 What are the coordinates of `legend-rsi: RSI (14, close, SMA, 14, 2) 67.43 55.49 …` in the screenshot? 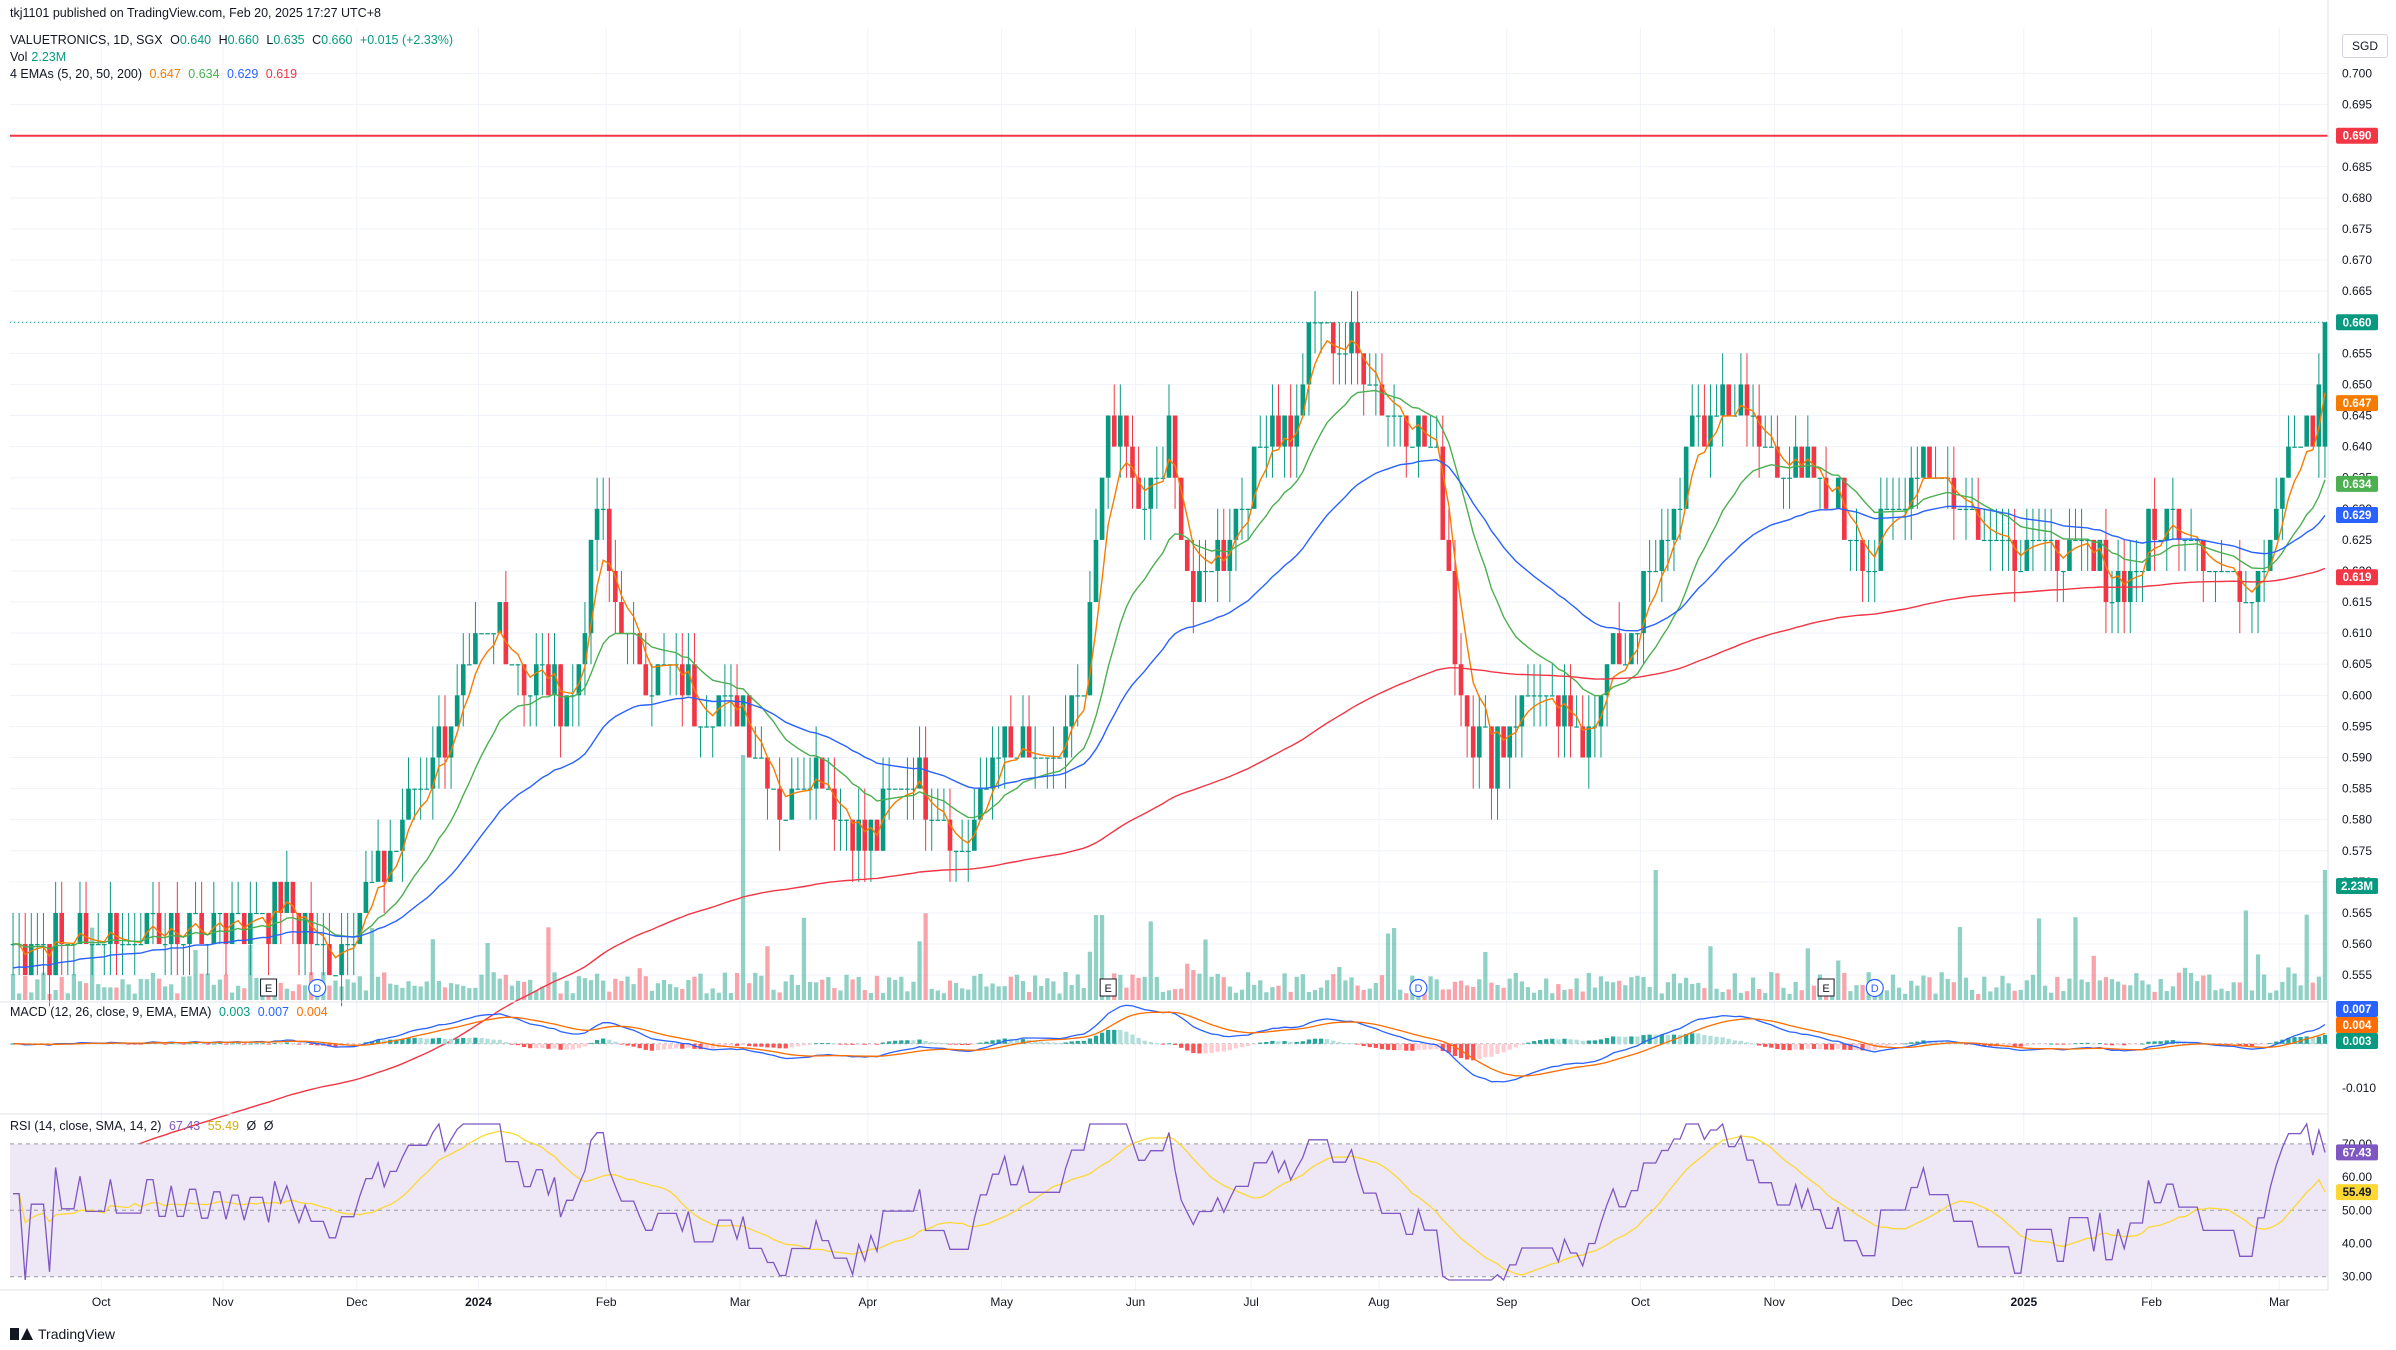 It's located at (142, 1126).